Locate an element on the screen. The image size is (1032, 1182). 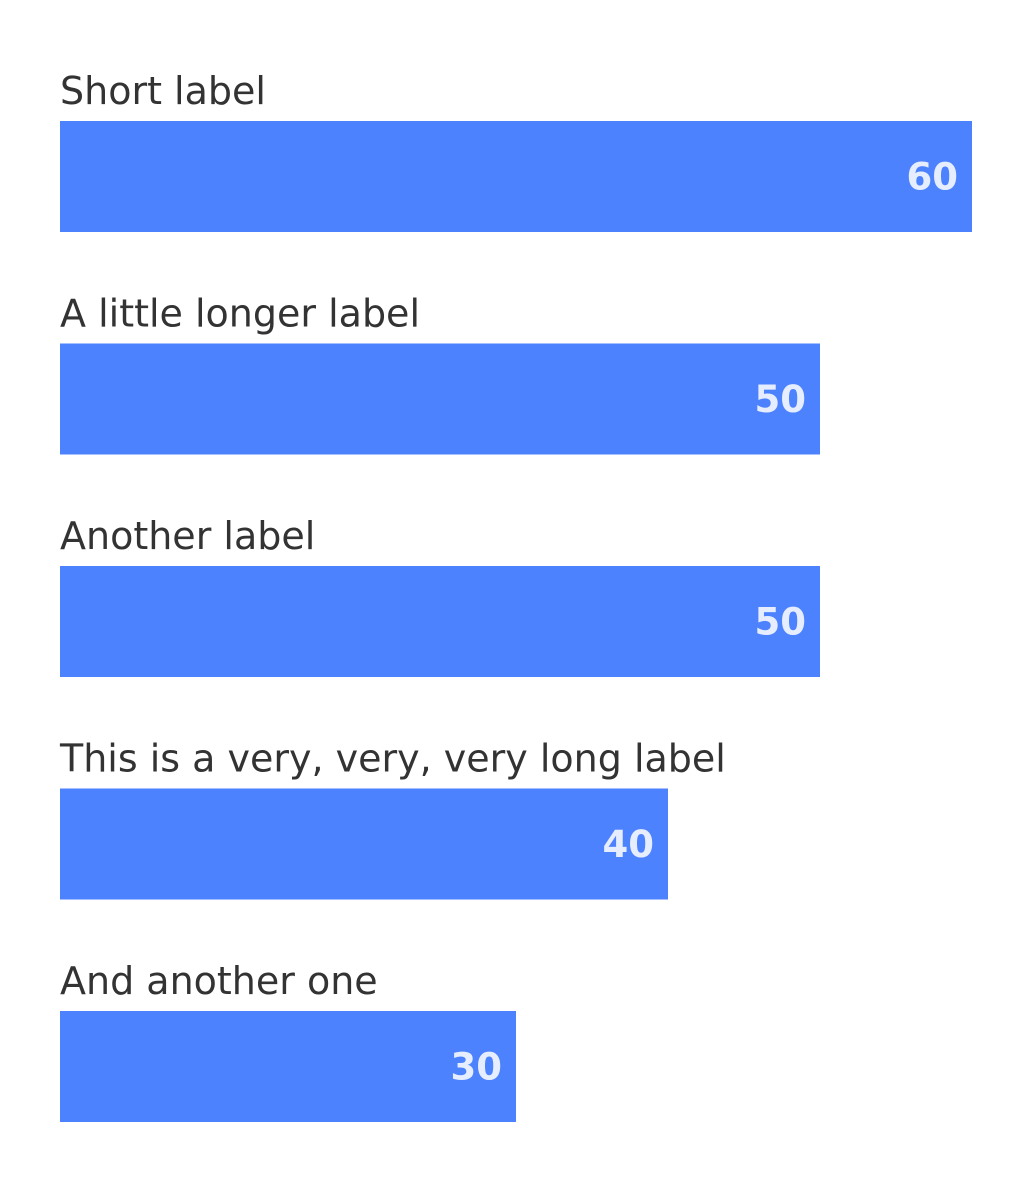
category-label: This is a very, very, very long label is located at coordinates (392, 759).